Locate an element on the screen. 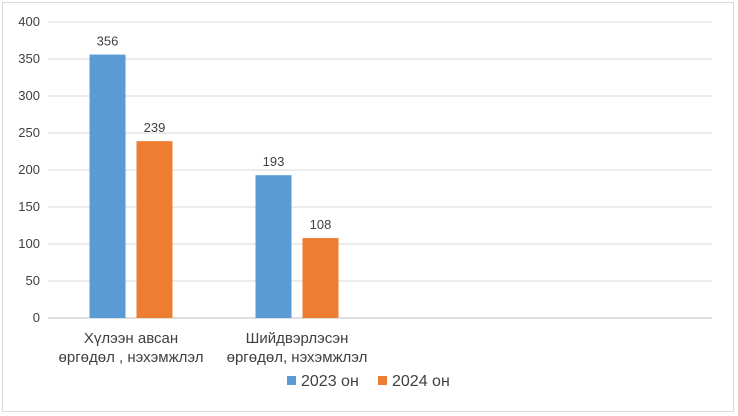 The image size is (738, 416). y-tick-label: 350 is located at coordinates (29, 58).